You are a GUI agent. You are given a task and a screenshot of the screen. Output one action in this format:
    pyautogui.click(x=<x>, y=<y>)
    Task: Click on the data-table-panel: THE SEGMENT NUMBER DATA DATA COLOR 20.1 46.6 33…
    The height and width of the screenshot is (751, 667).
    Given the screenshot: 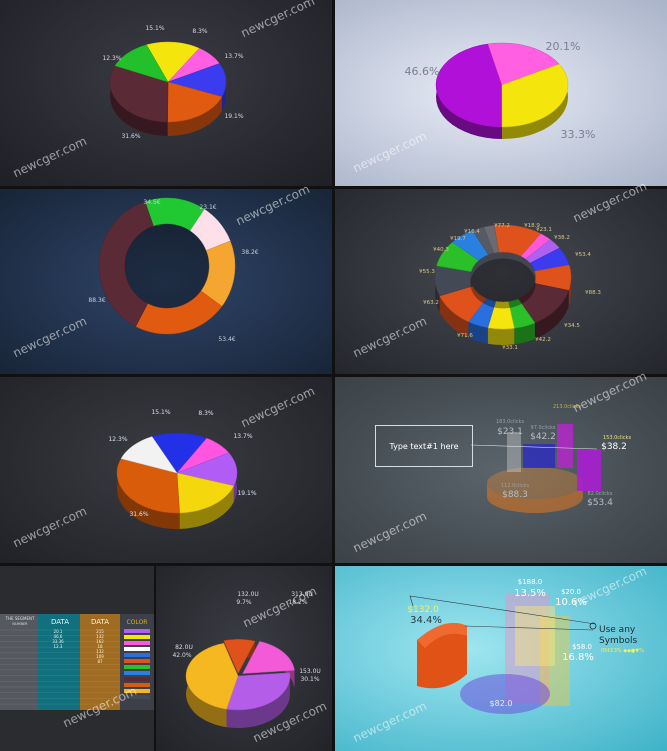 What is the action you would take?
    pyautogui.click(x=77, y=658)
    